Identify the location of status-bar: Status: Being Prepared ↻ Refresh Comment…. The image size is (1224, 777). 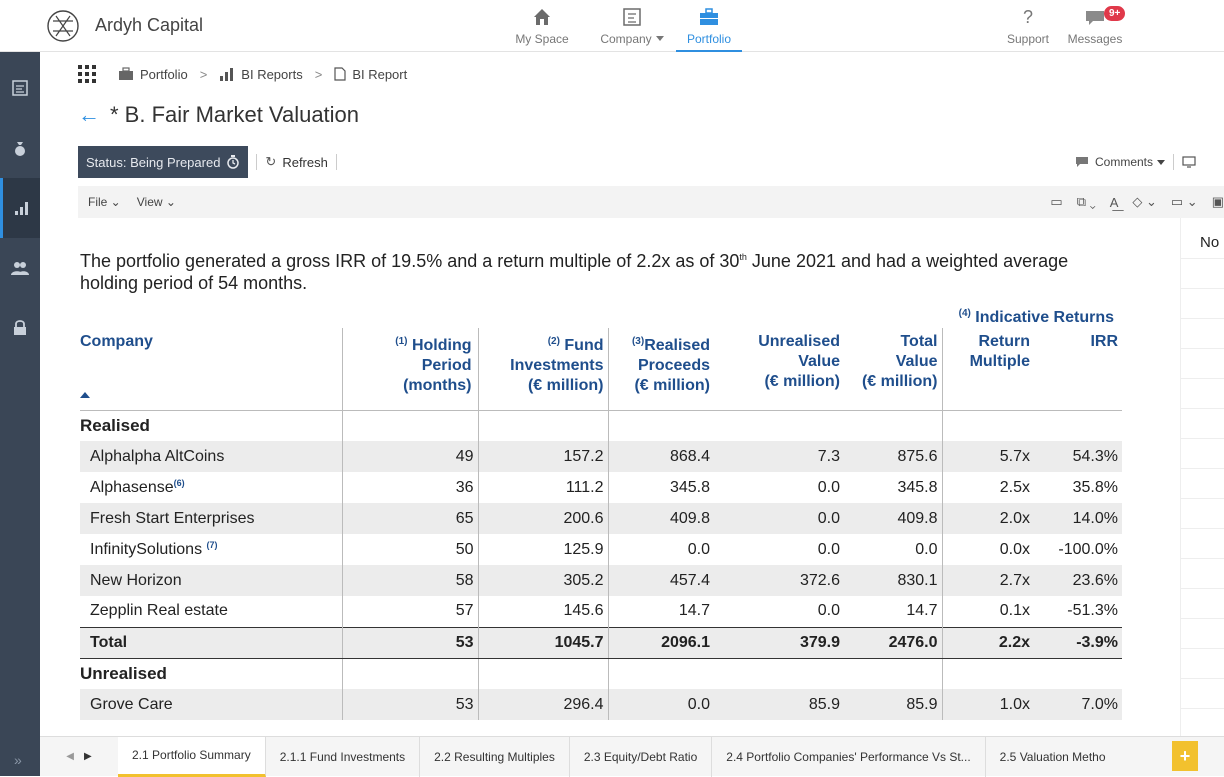
(651, 162).